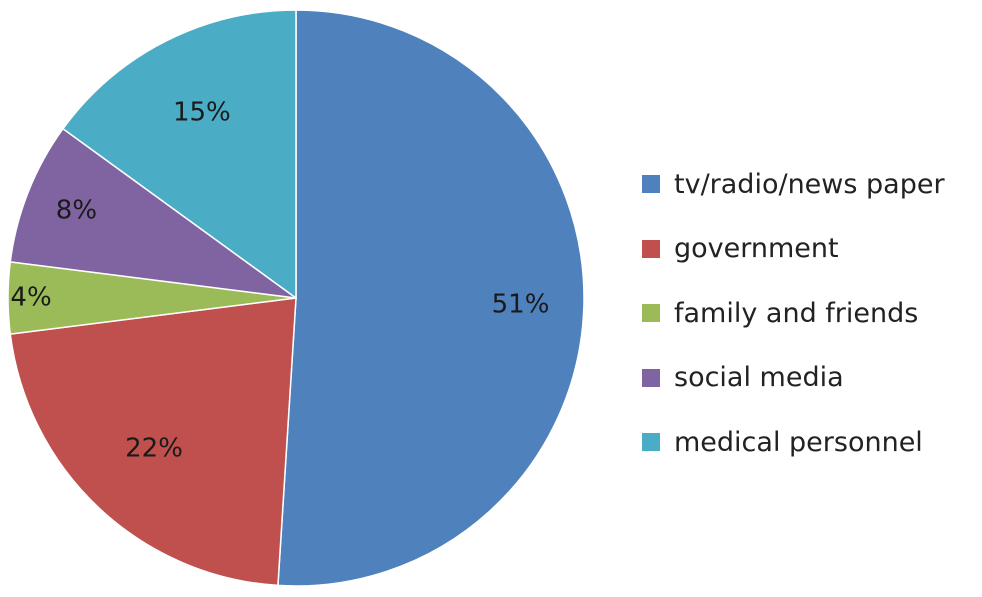  What do you see at coordinates (521, 305) in the screenshot?
I see `data-label: 51%` at bounding box center [521, 305].